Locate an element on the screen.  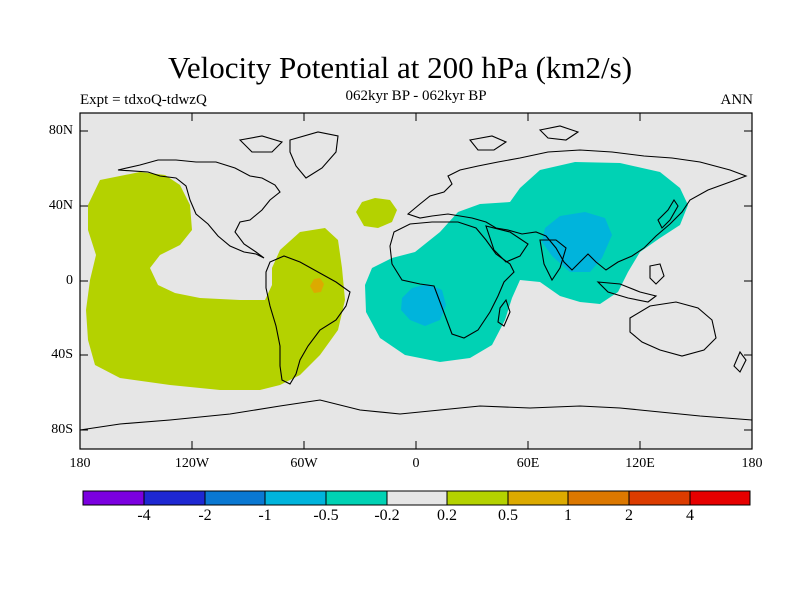
season-label: ANN is located at coordinates (737, 100).